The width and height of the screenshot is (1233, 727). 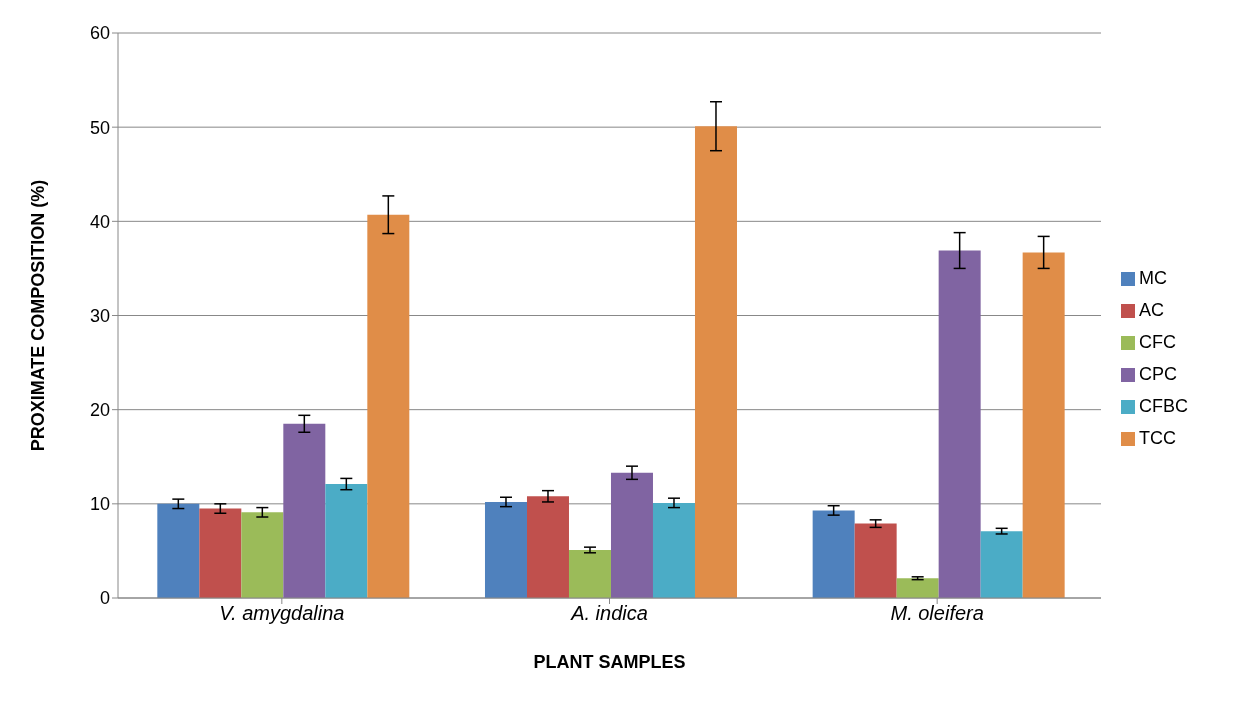 I want to click on y-tick-label: 20, so click(x=99, y=410).